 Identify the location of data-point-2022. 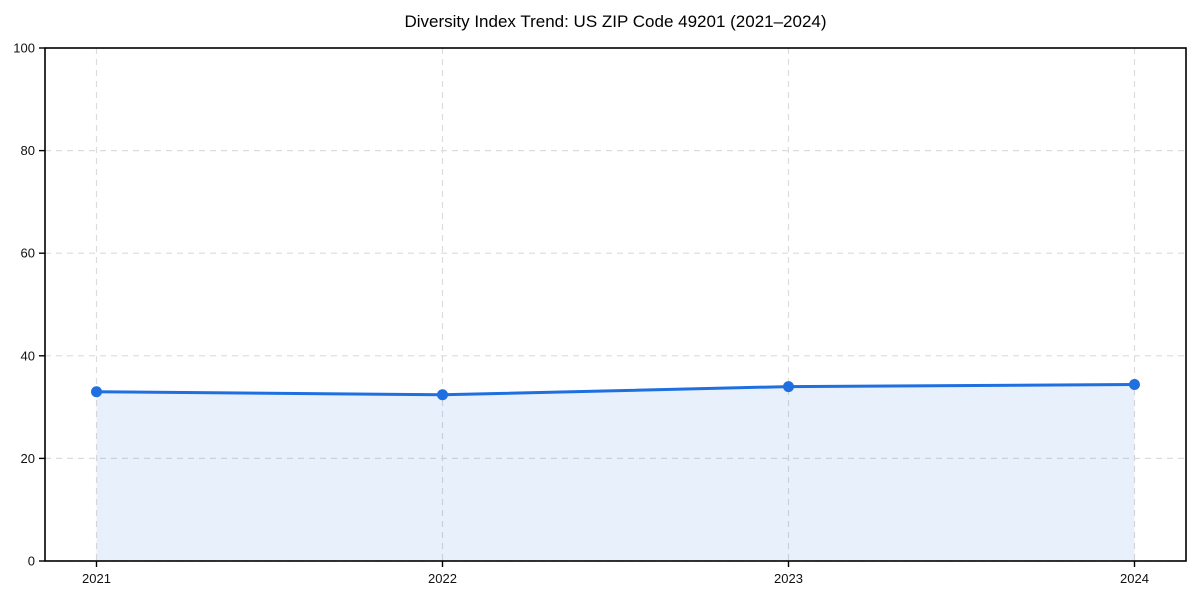
(442, 395).